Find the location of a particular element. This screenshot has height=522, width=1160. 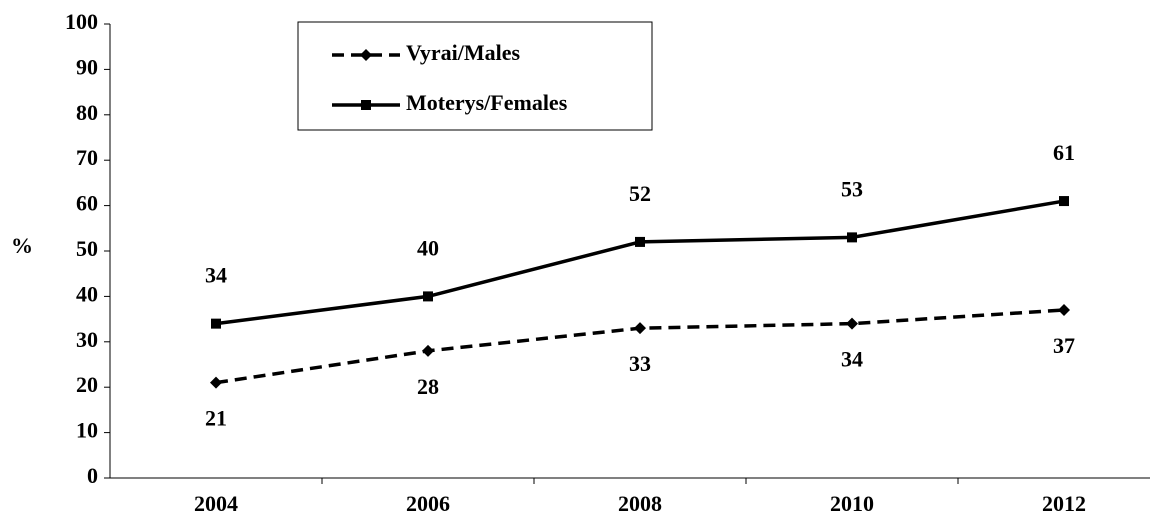

data-label: 53 is located at coordinates (852, 188).